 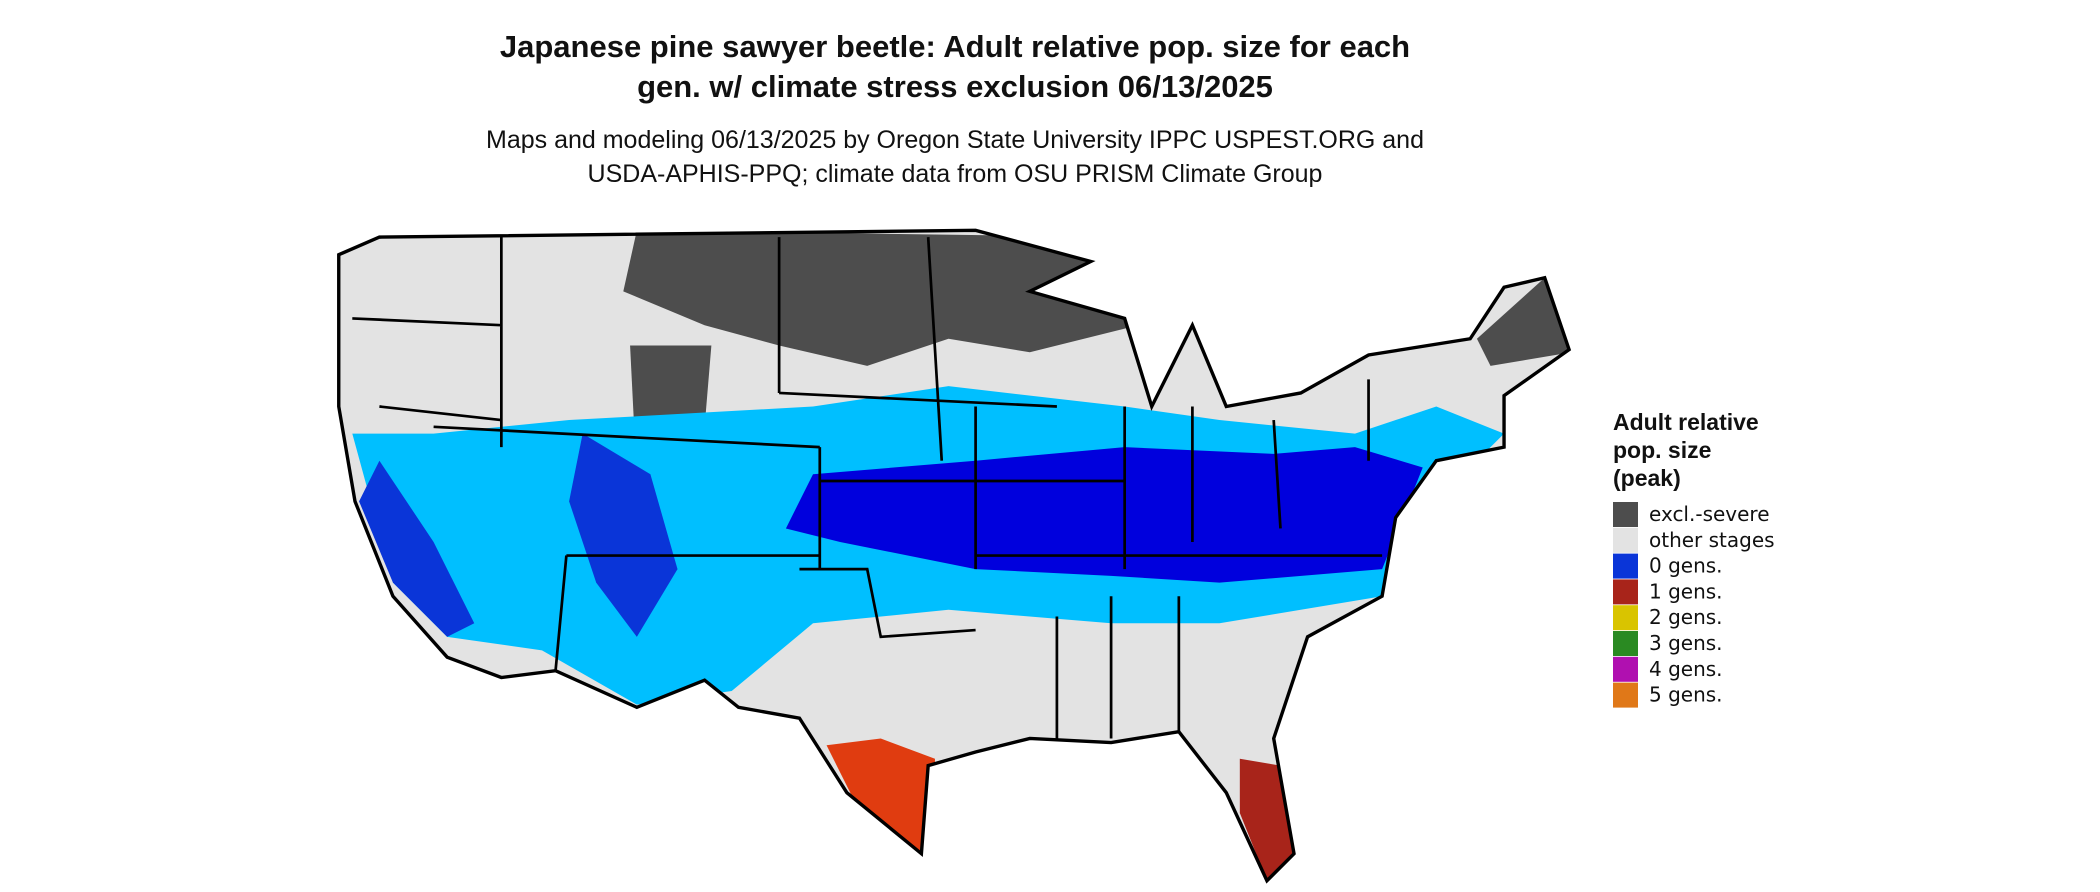 What do you see at coordinates (1686, 669) in the screenshot?
I see `legend-label: 4 gens.` at bounding box center [1686, 669].